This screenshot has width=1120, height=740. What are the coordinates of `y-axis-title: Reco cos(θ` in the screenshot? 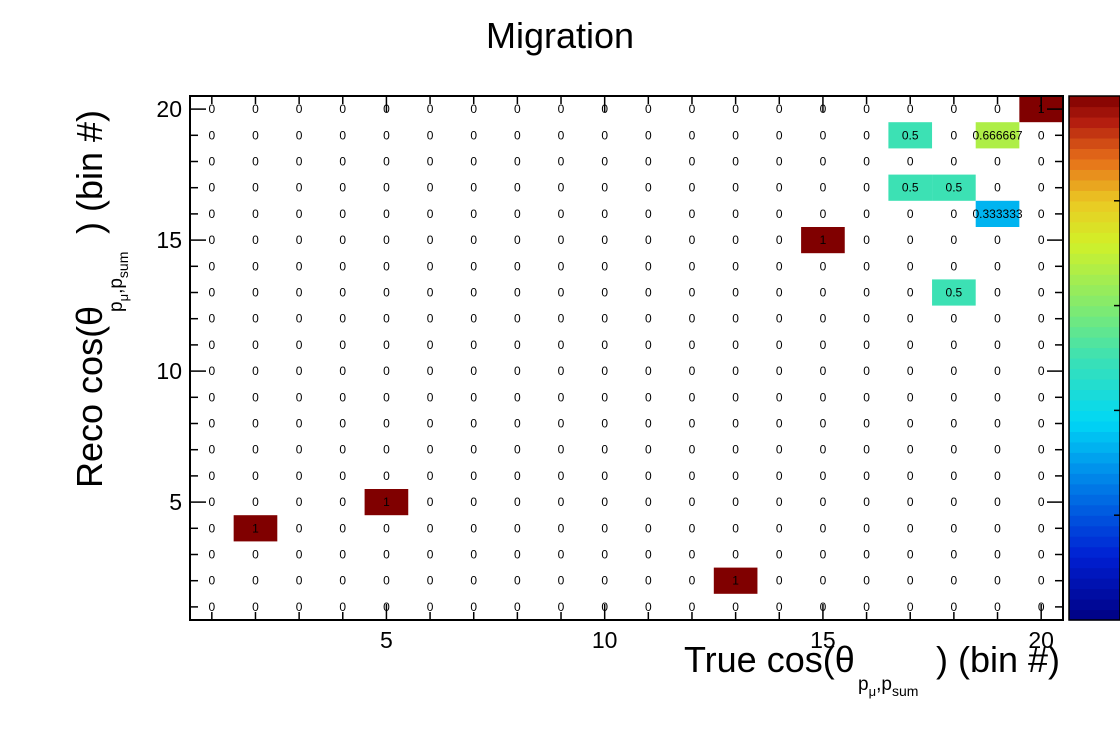 It's located at (89, 397).